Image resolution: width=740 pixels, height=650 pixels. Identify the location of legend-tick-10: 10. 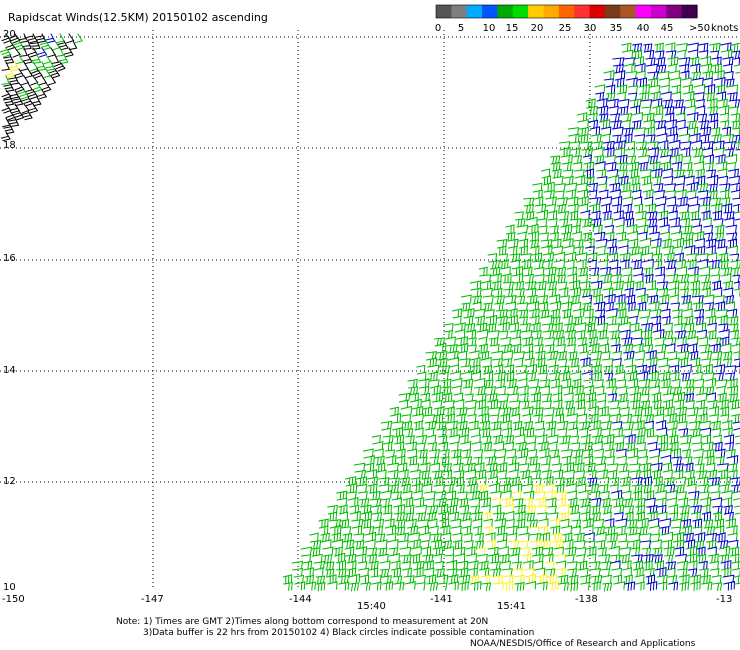
(489, 28).